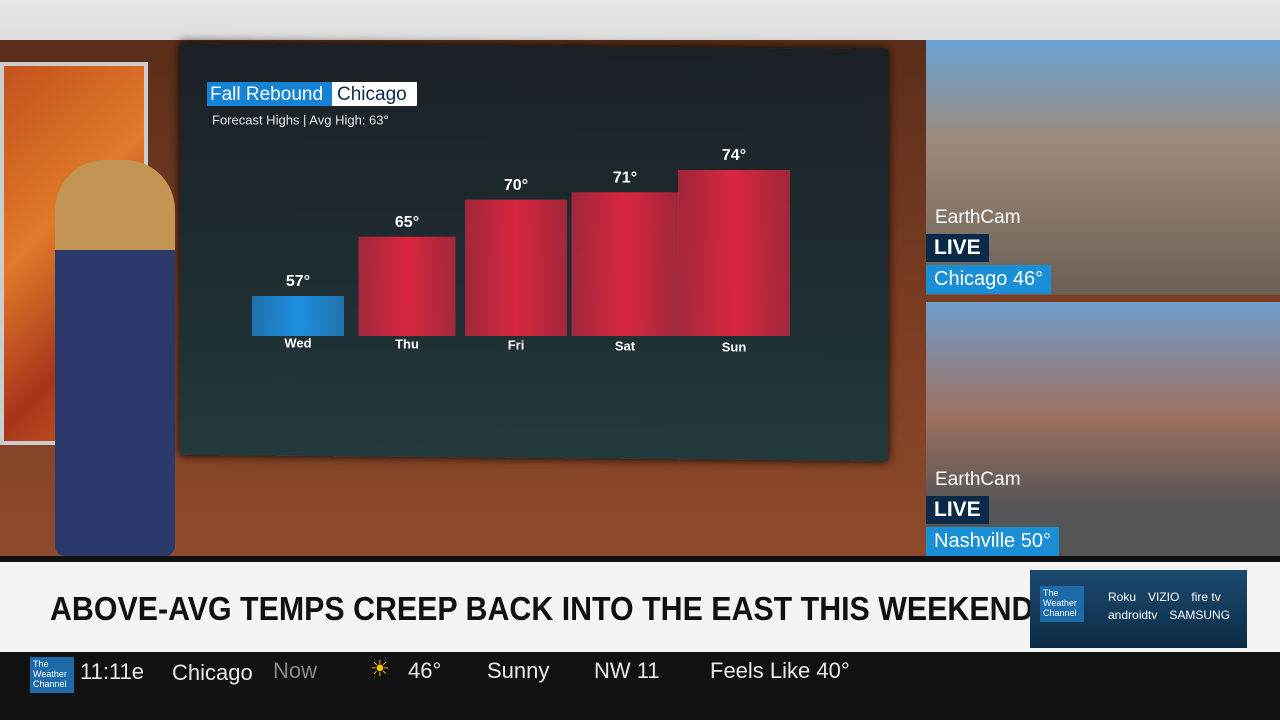  What do you see at coordinates (625, 345) in the screenshot?
I see `category-label: Sat` at bounding box center [625, 345].